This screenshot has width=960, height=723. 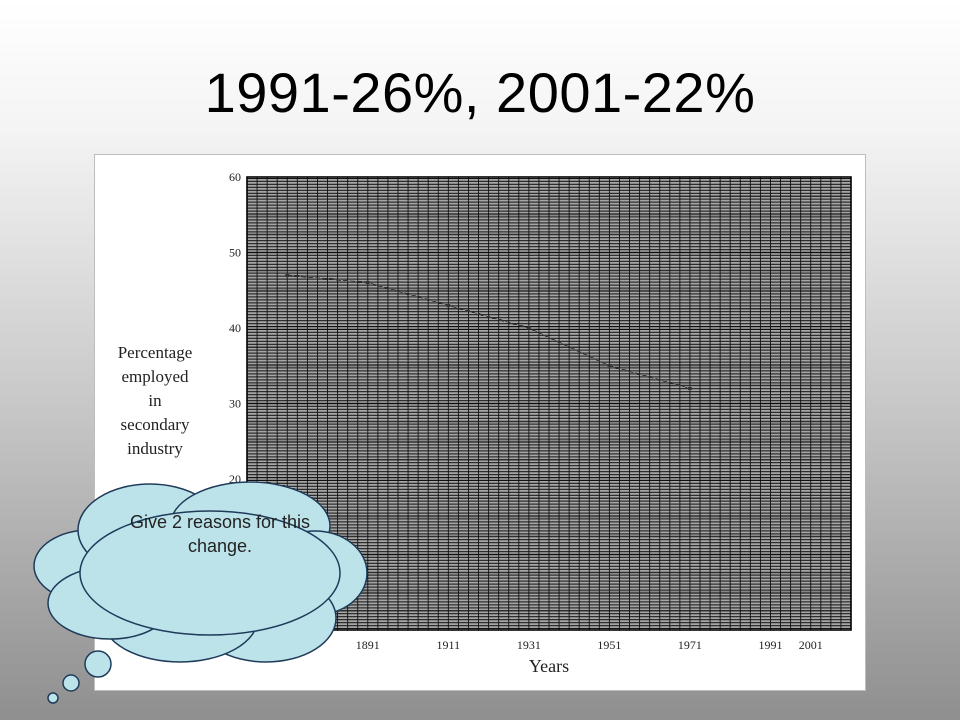 What do you see at coordinates (235, 253) in the screenshot?
I see `y-tick-label: 50` at bounding box center [235, 253].